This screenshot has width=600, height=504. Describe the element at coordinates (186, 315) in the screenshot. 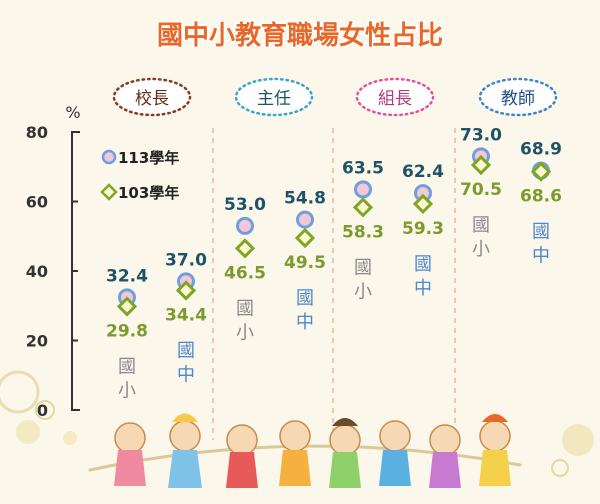

I see `data-label-103: 34.4` at that location.